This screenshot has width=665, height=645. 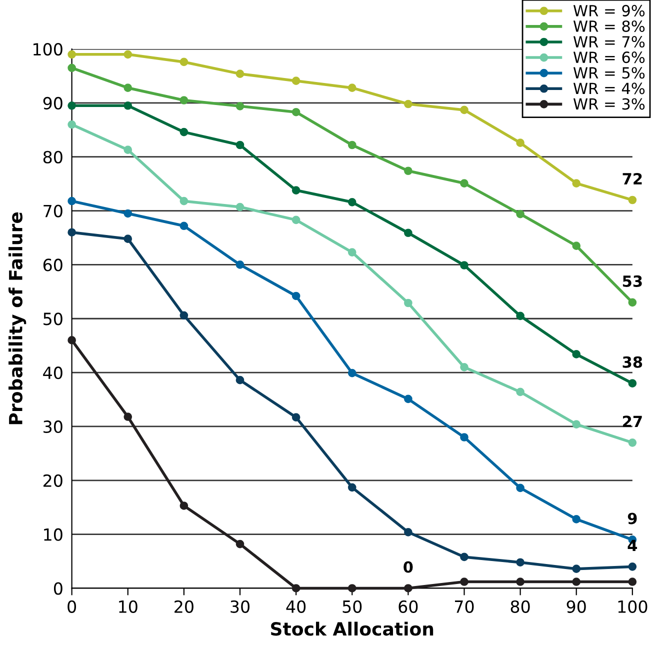 What do you see at coordinates (609, 88) in the screenshot?
I see `legend-label: WR = 4%` at bounding box center [609, 88].